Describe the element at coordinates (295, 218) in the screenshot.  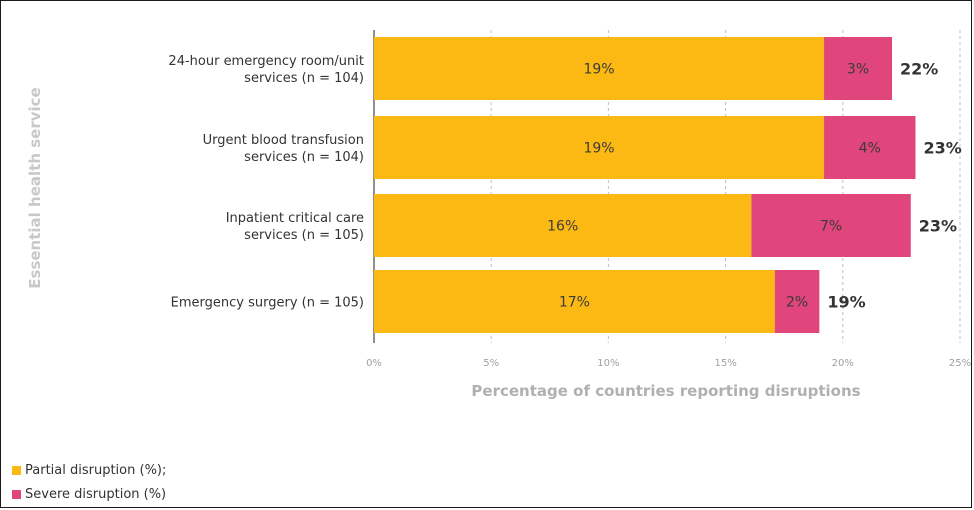
I see `category-label: Inpatient critical care` at that location.